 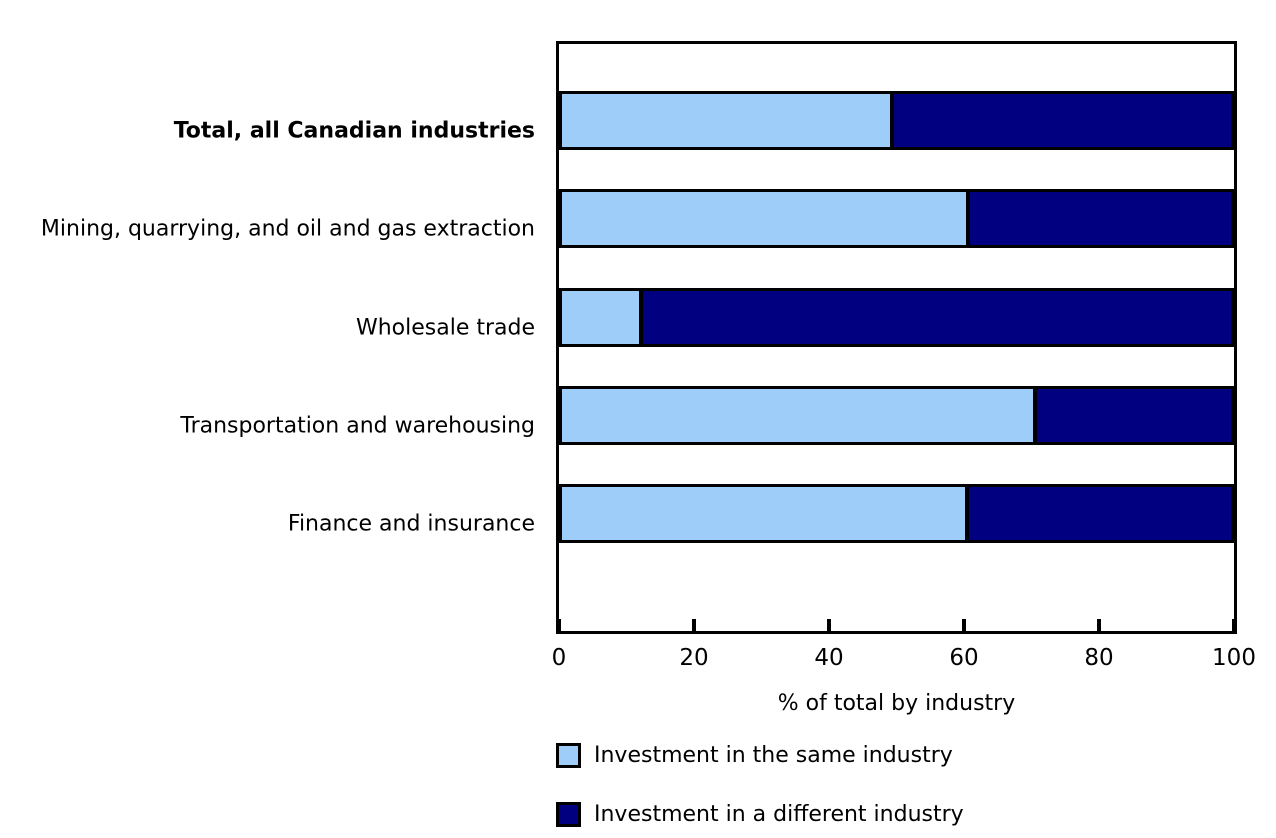 I want to click on x-axis-label: % of total by industry, so click(x=896, y=703).